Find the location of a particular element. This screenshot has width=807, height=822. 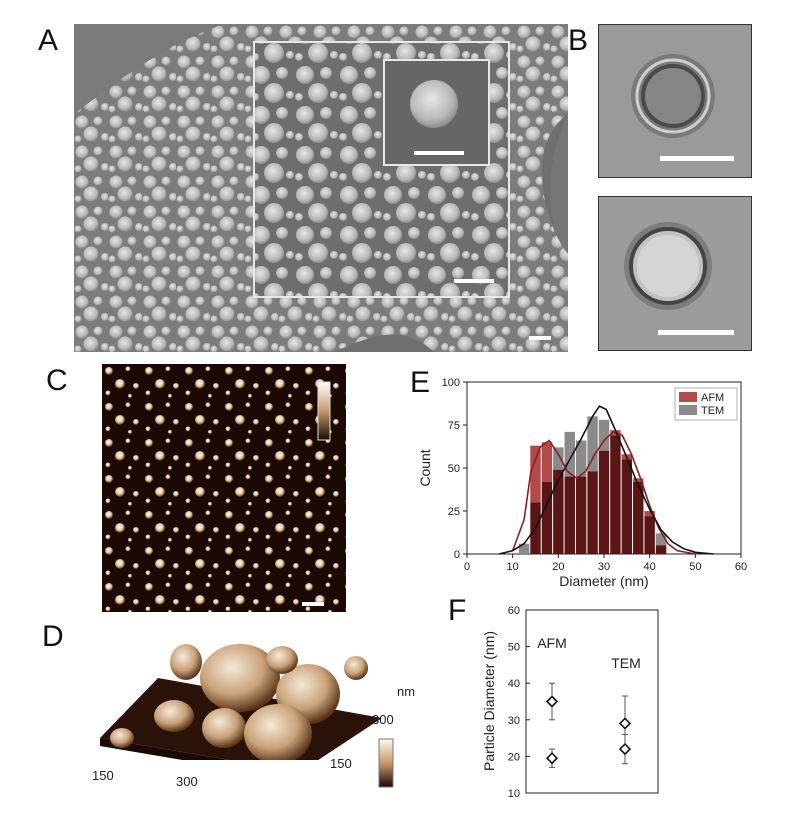

y-axis-label: Count is located at coordinates (425, 467).